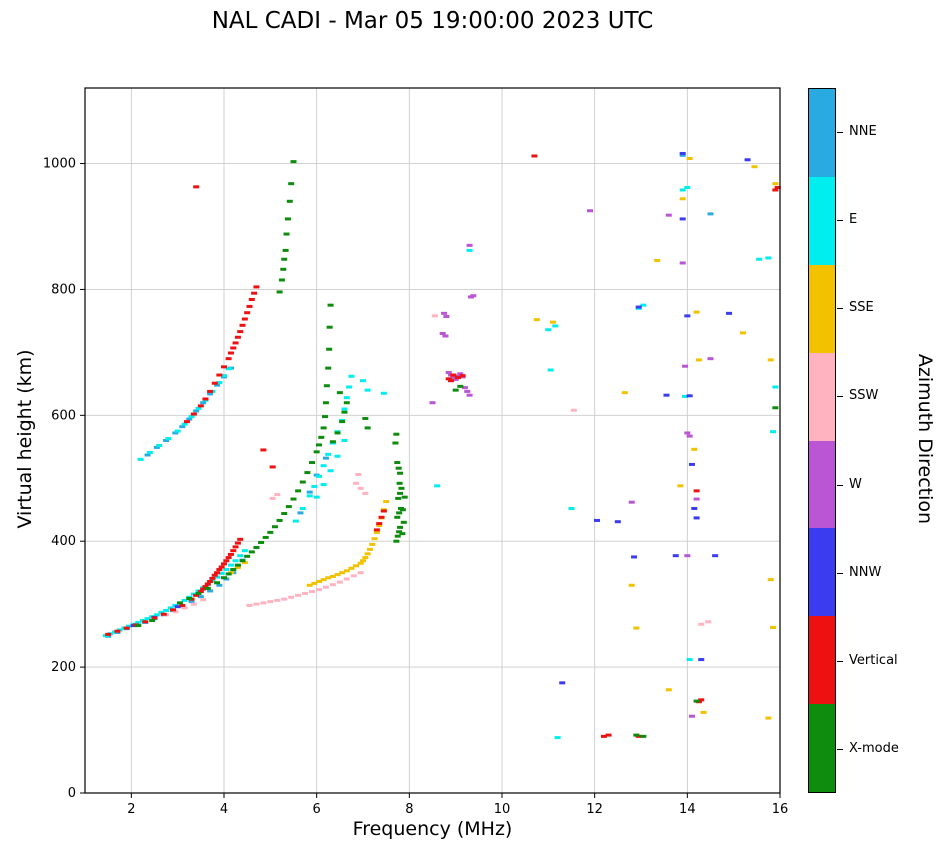  I want to click on colorbar-segment-e, so click(822, 220).